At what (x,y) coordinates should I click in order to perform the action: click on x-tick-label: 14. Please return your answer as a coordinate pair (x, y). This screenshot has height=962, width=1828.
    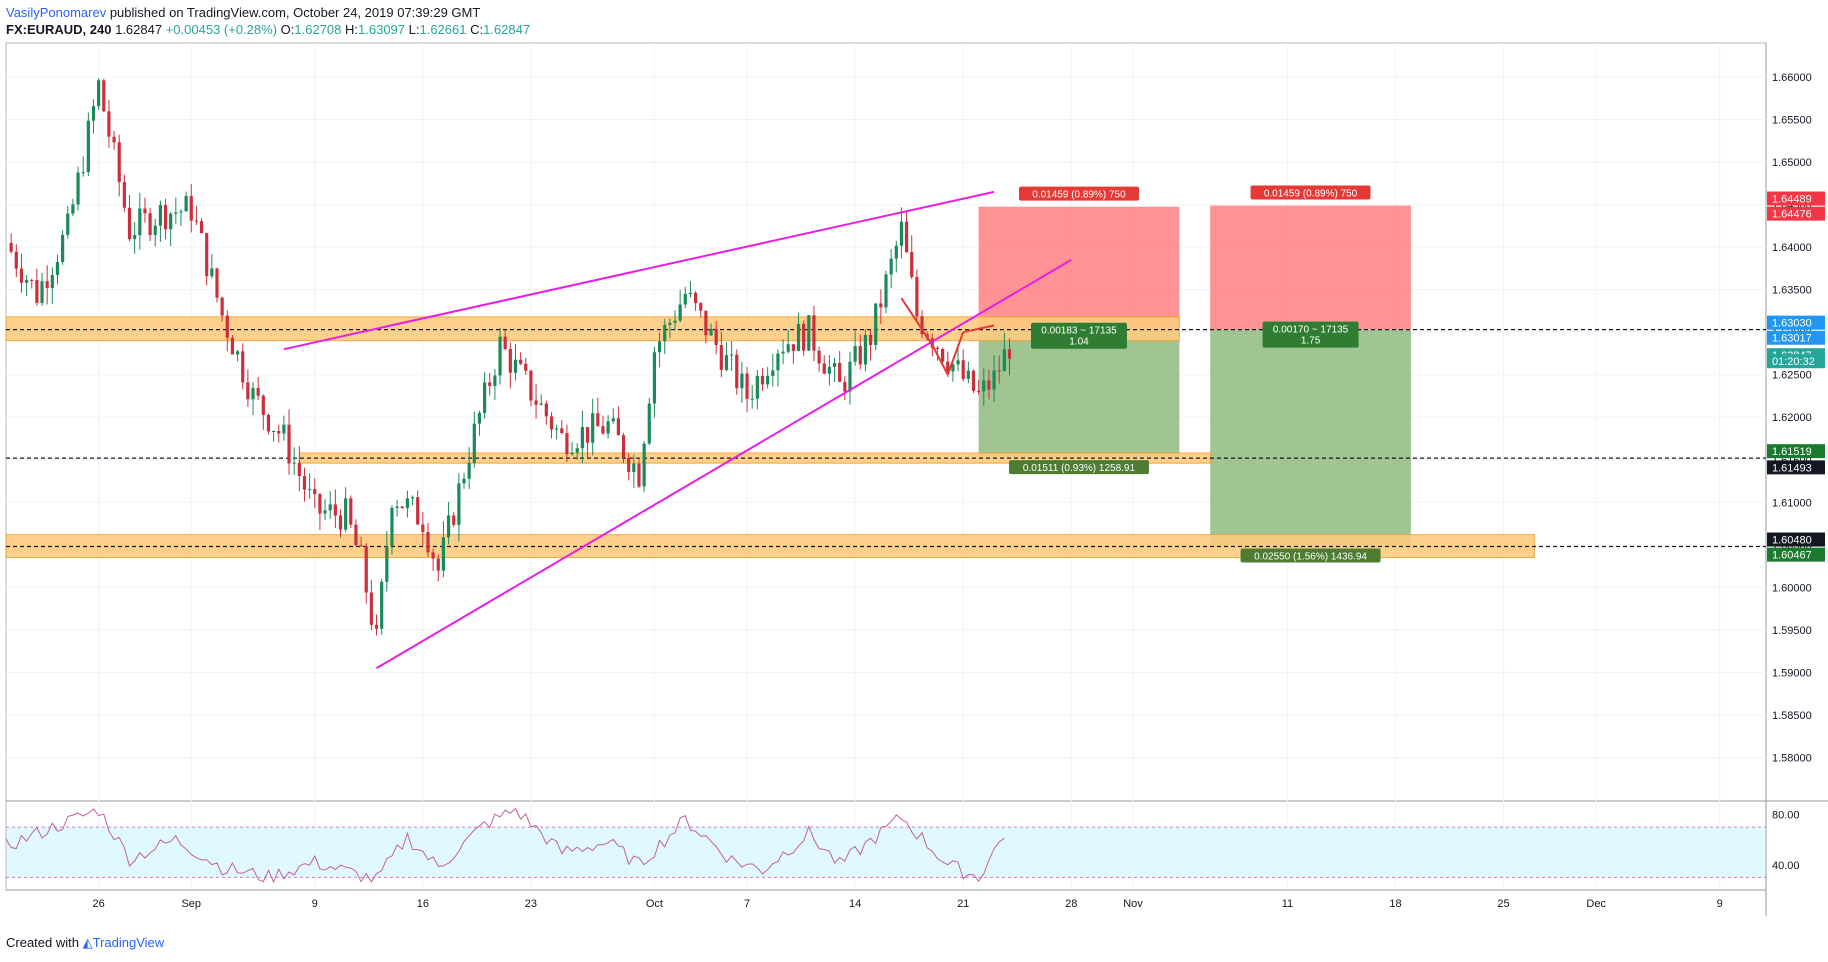
    Looking at the image, I should click on (855, 904).